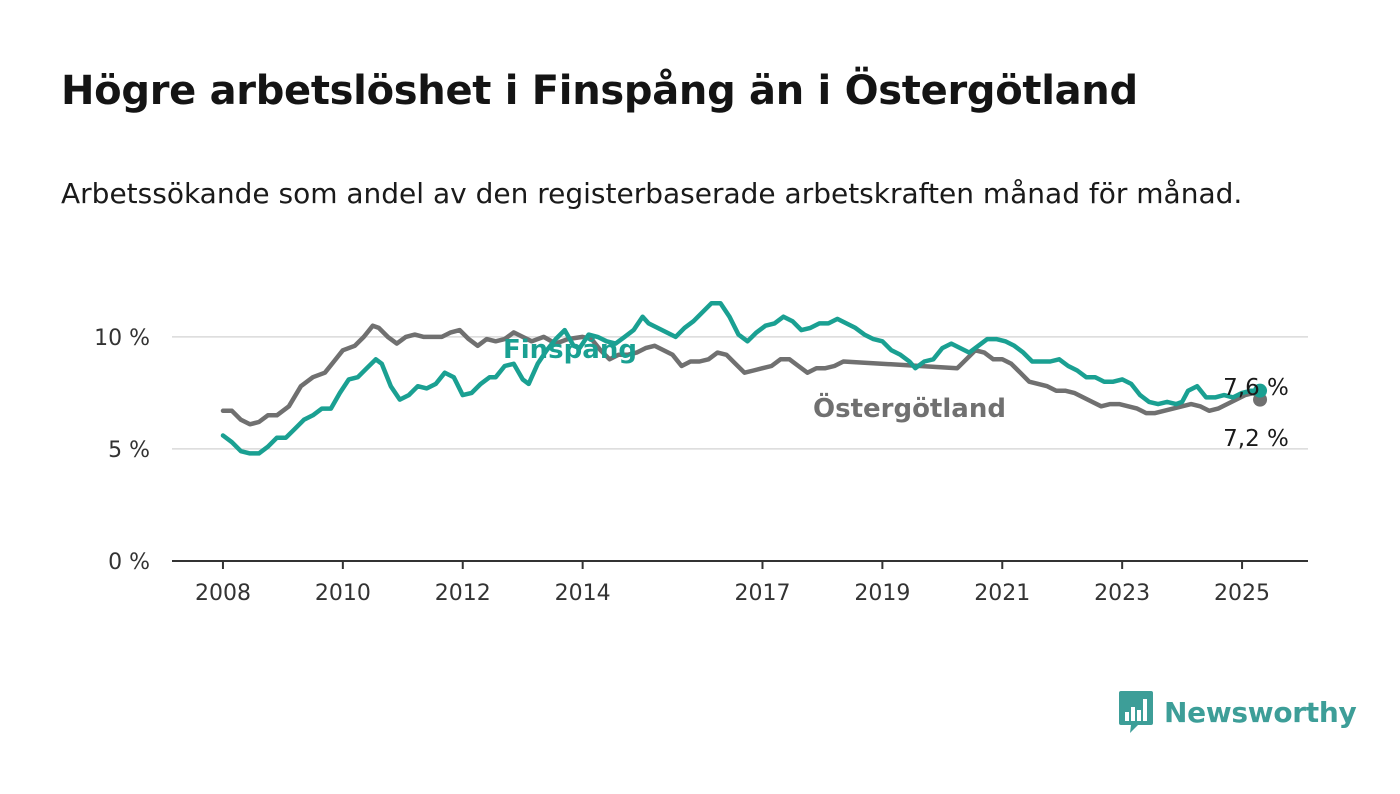  I want to click on x-tick-label-6: 2021, so click(1002, 593).